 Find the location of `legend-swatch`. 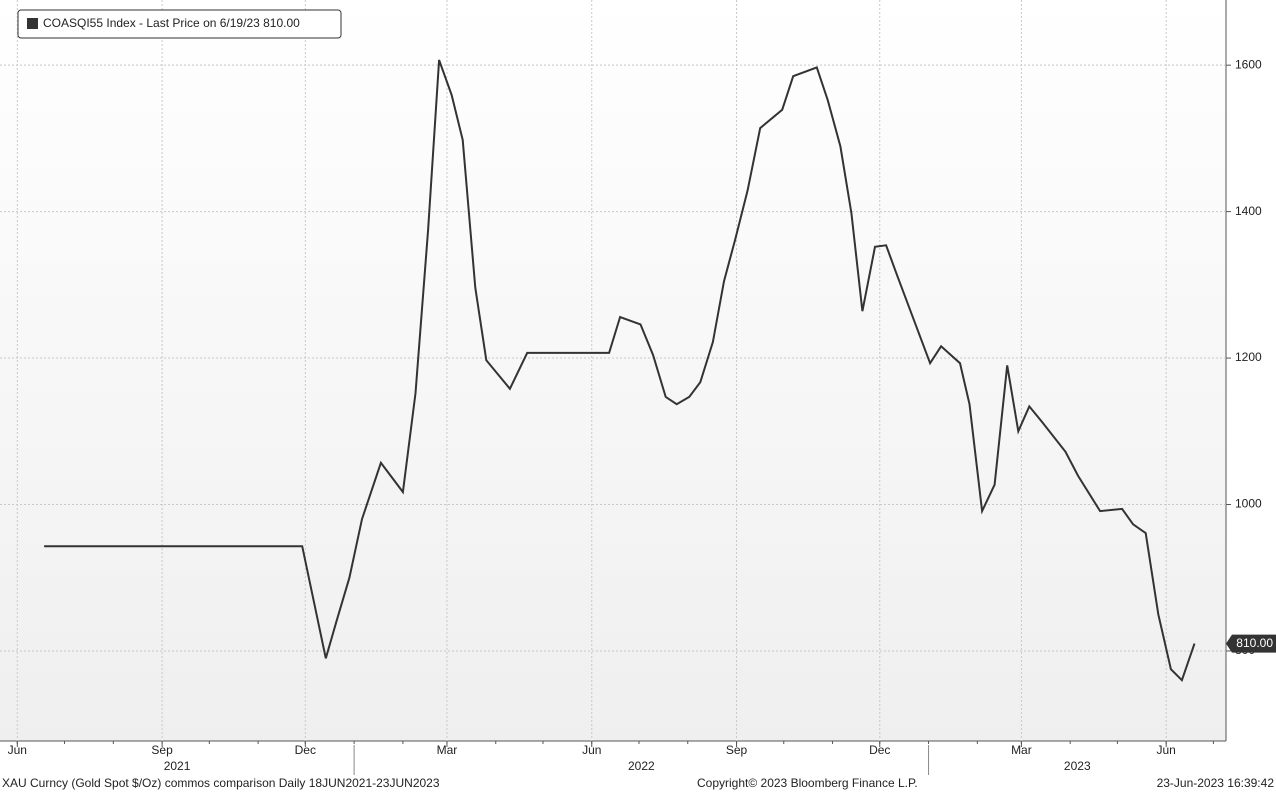

legend-swatch is located at coordinates (32, 23).